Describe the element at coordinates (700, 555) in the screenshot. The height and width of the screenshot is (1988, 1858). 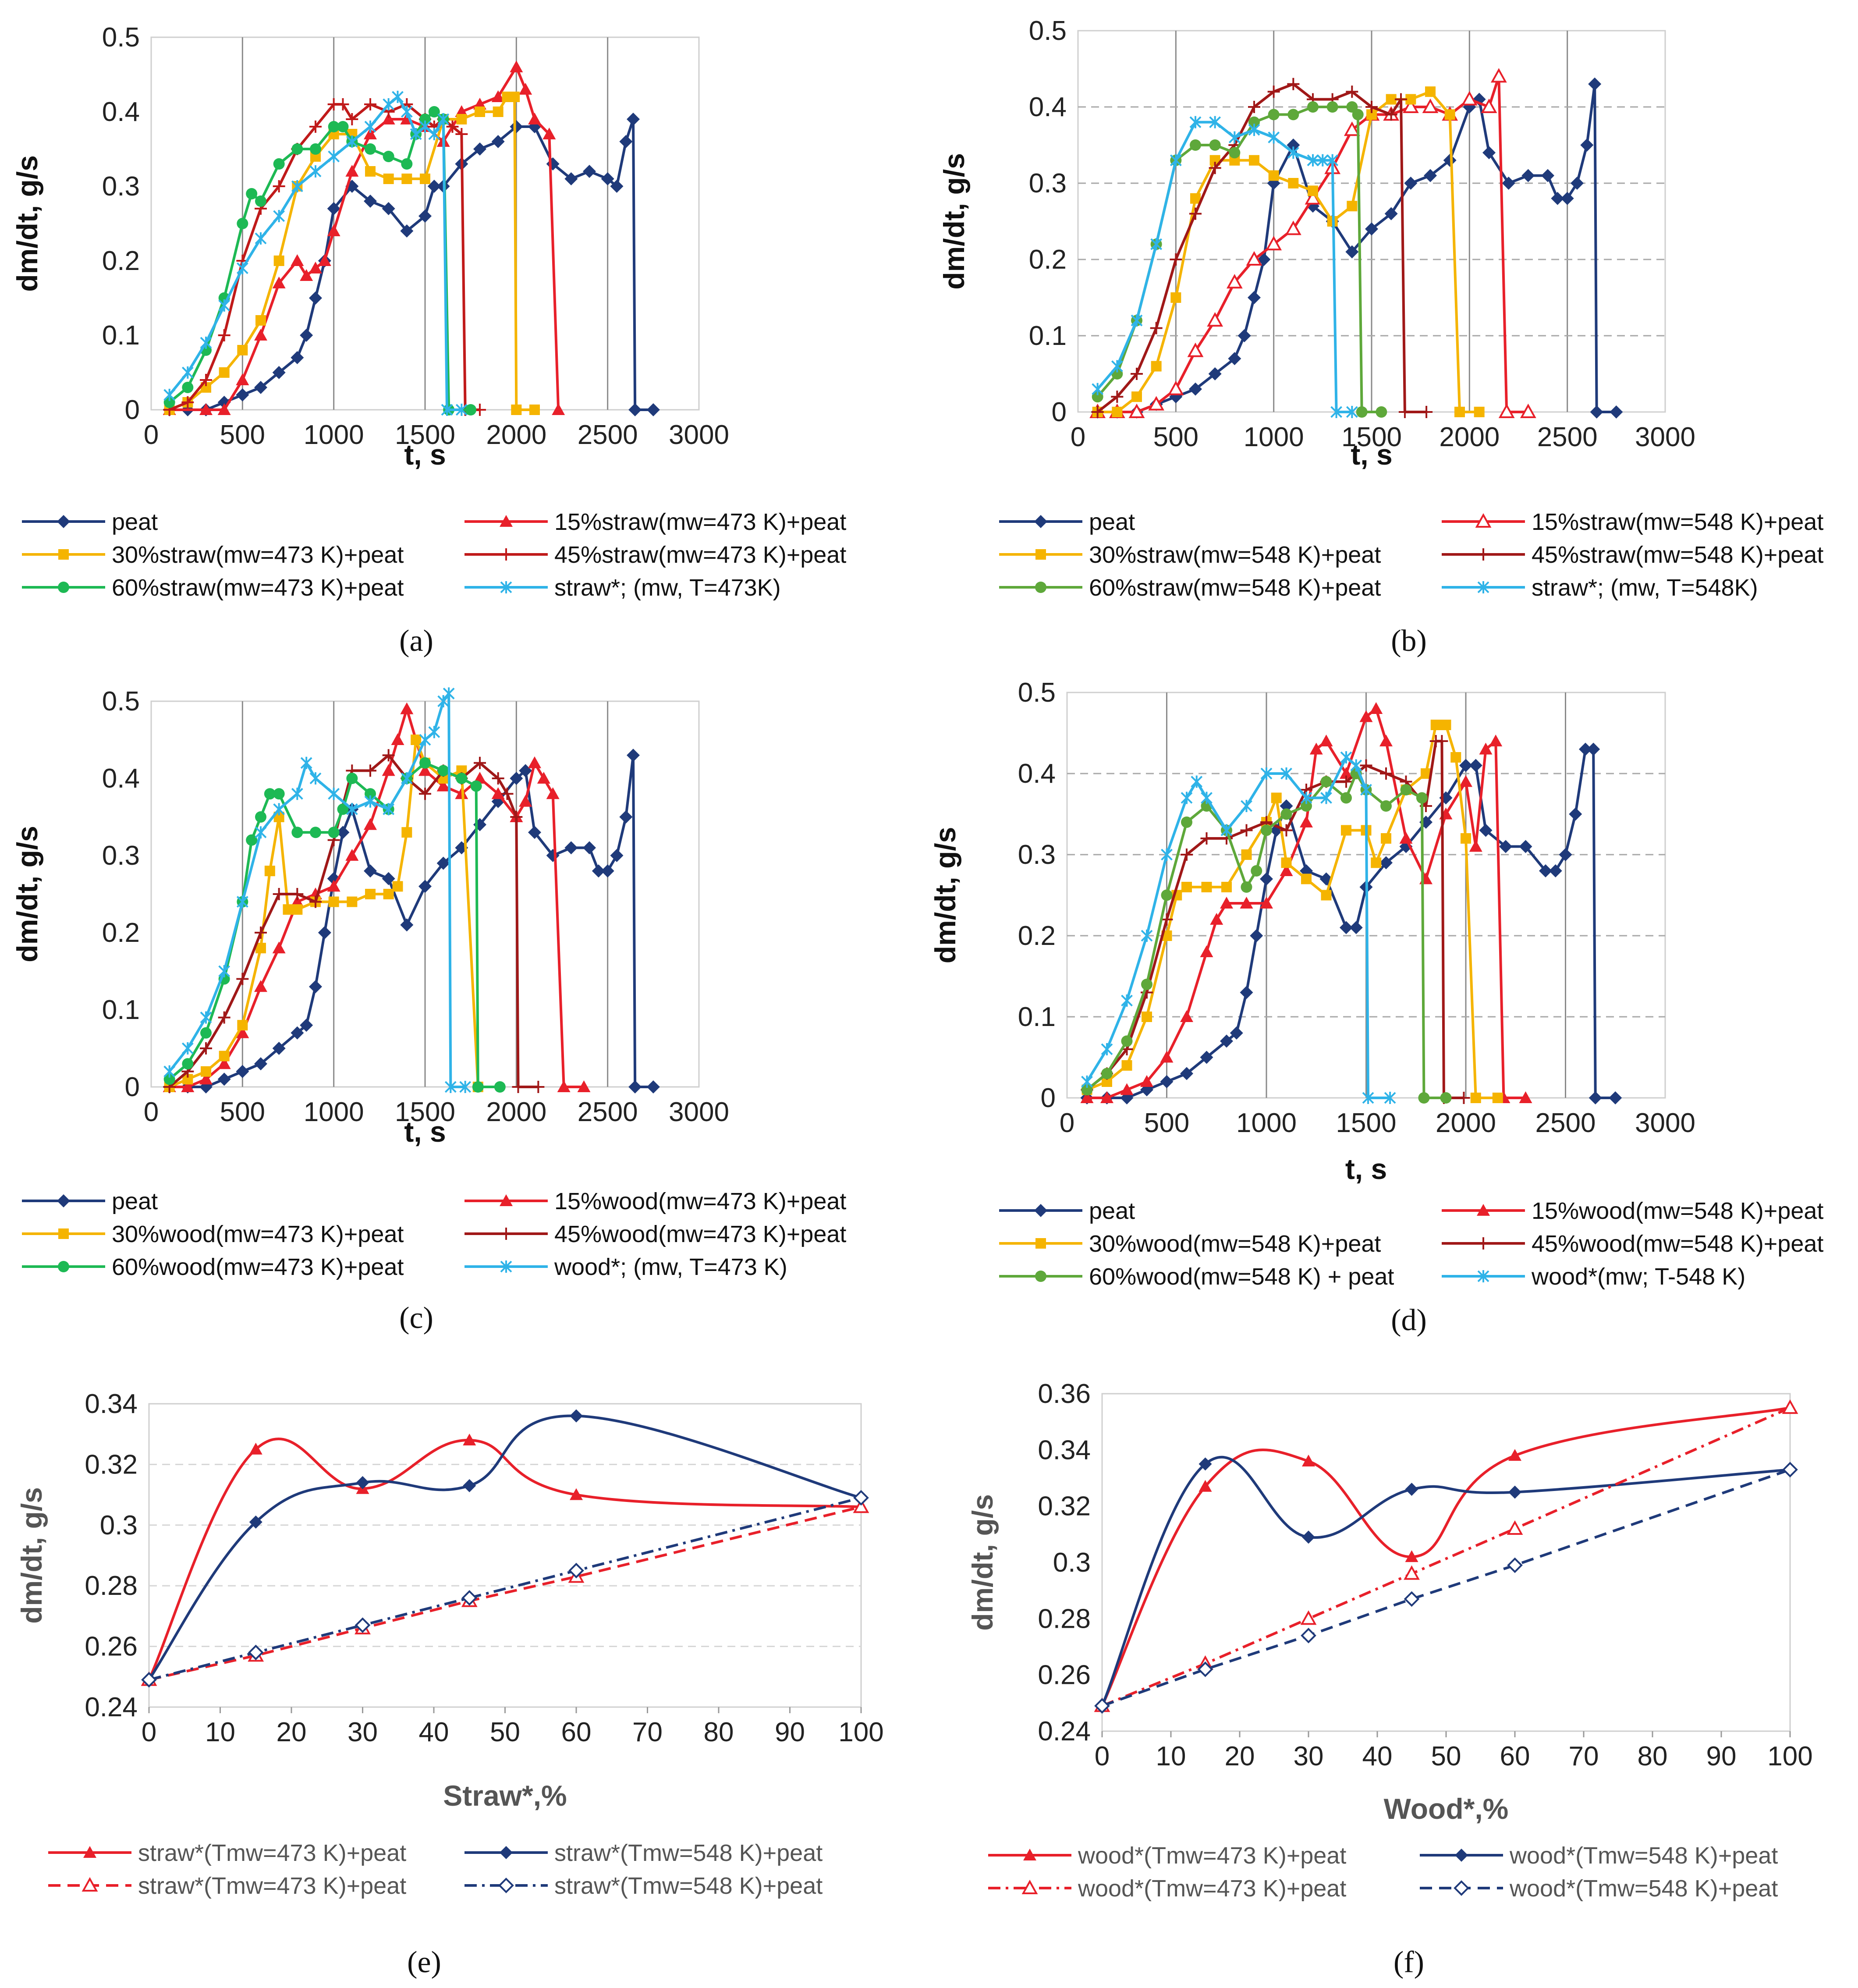
I see `legend-label: 45%straw(mw=473 K)+peat` at that location.